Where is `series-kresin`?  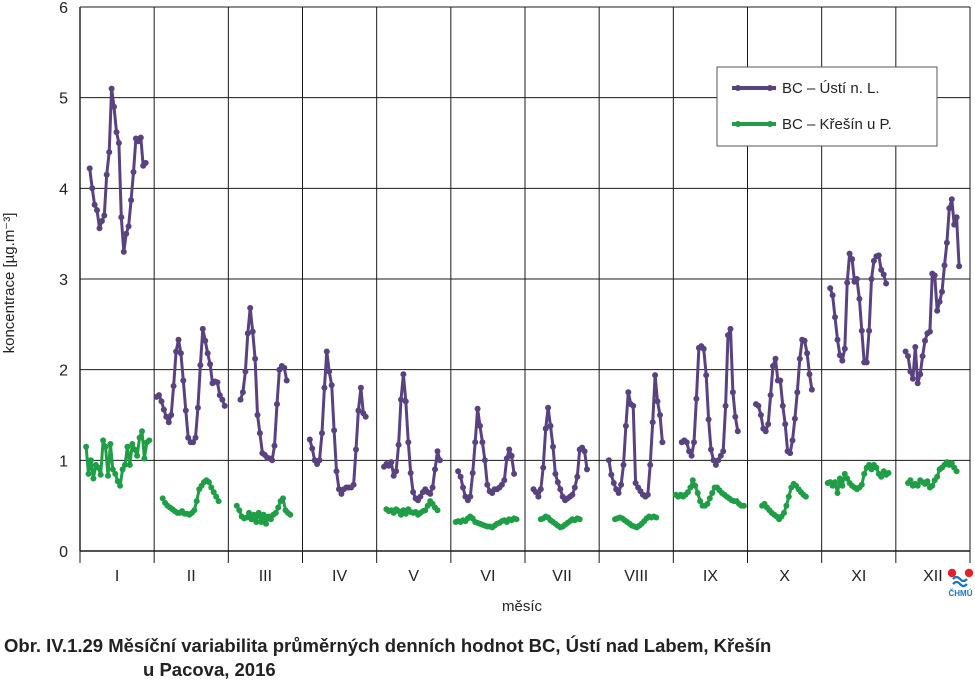 series-kresin is located at coordinates (521, 479).